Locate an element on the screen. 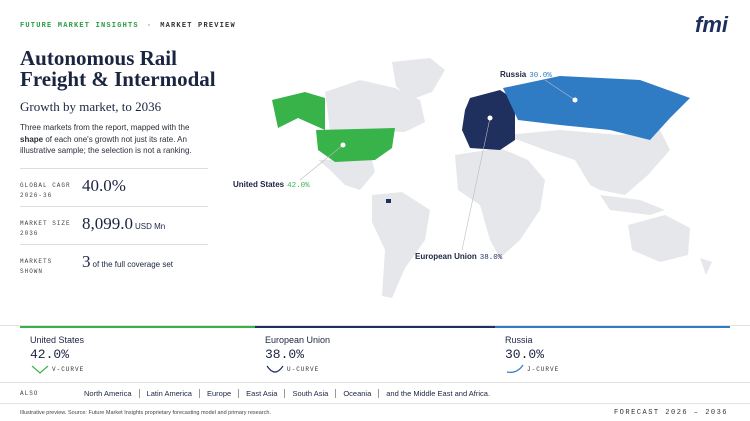 Image resolution: width=750 pixels, height=421 pixels. region: East Asia is located at coordinates (261, 393).